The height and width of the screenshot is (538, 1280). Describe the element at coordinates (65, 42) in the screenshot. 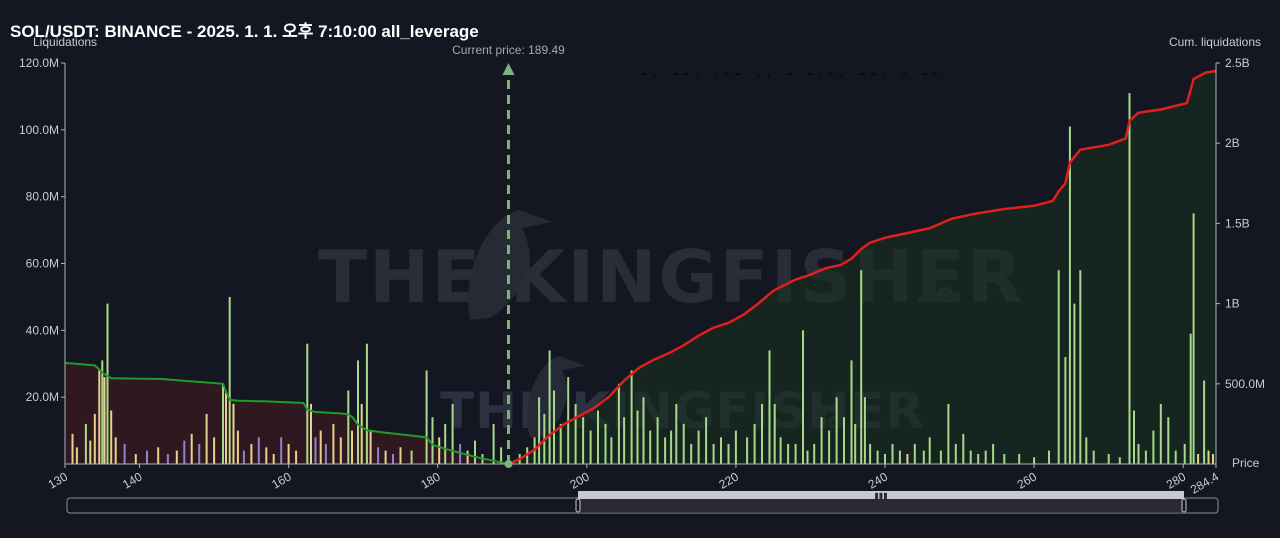

I see `left-axis-label: Liquidations` at that location.